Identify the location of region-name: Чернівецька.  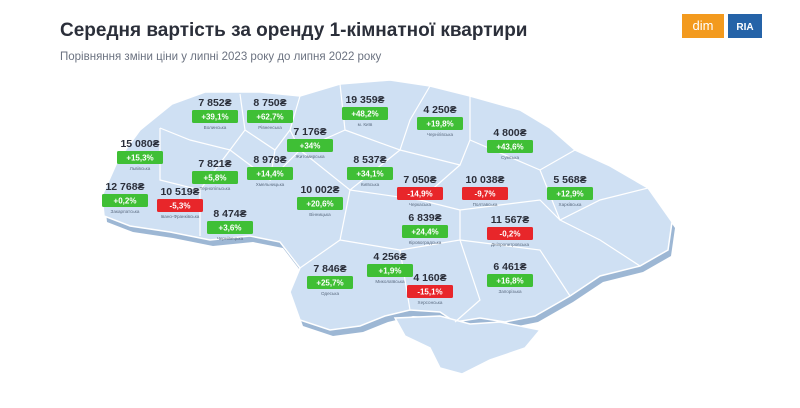
(230, 238).